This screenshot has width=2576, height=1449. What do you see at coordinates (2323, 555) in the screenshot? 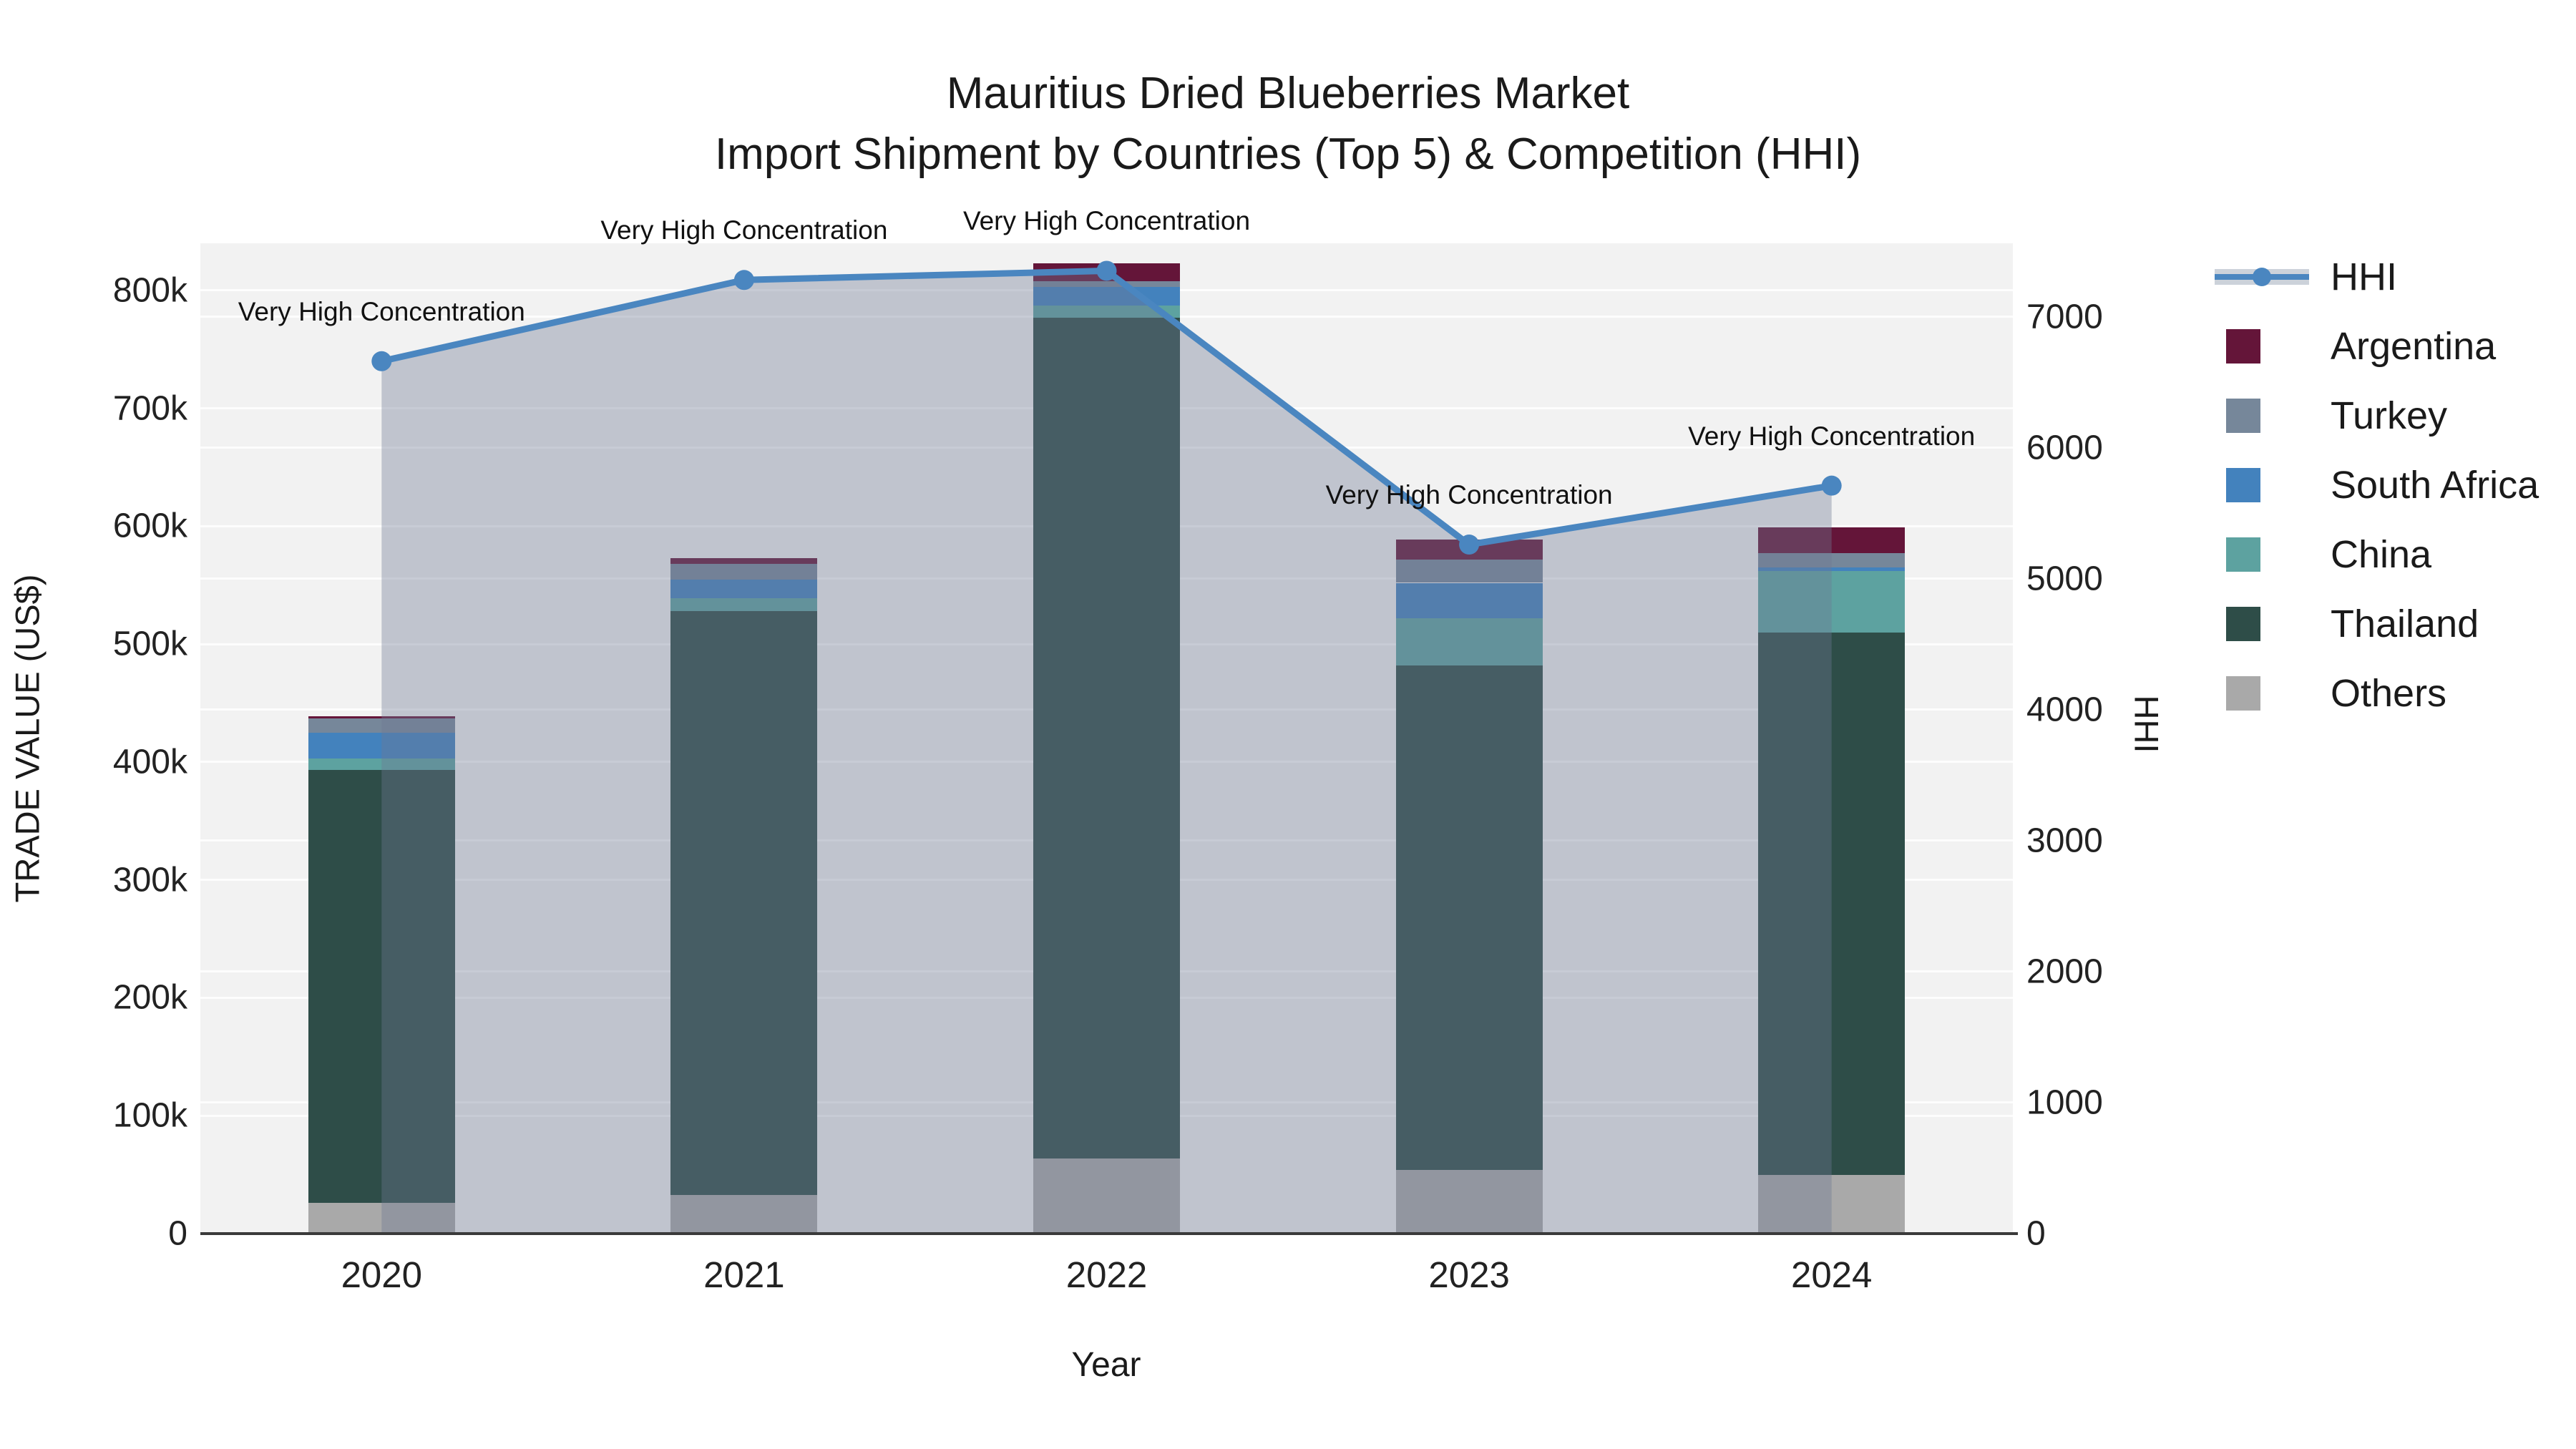
I see `legend-item-china: China` at bounding box center [2323, 555].